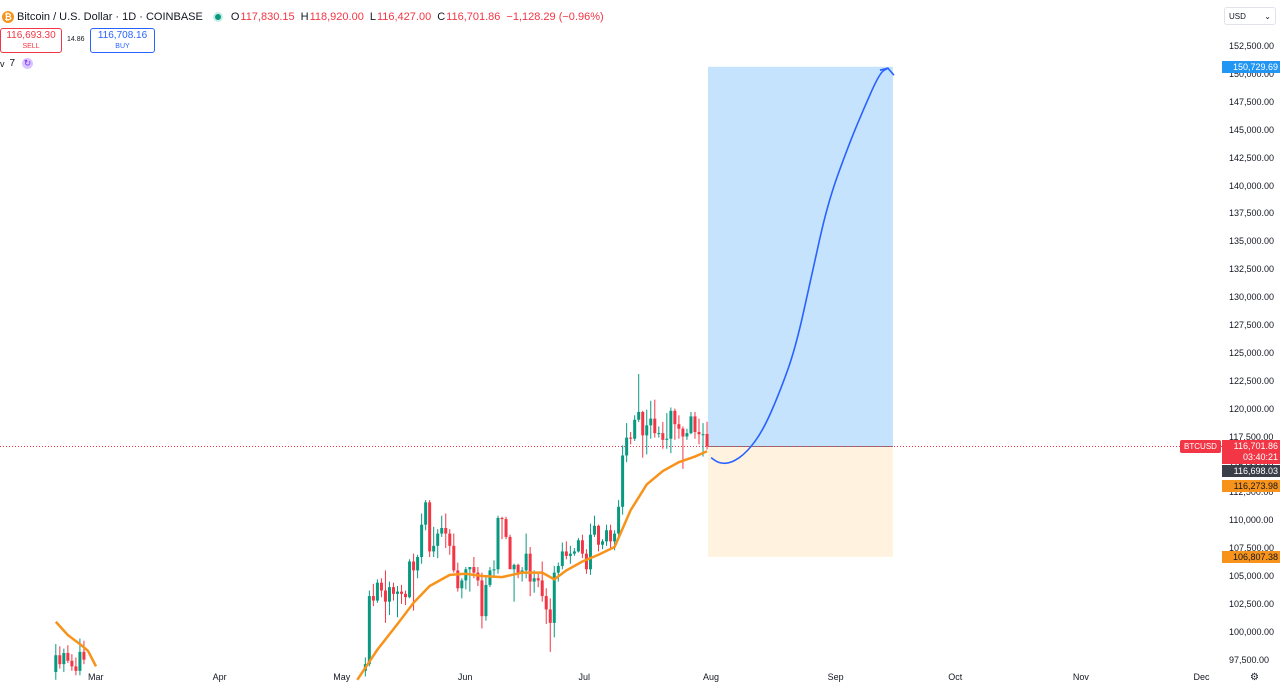  I want to click on low-label: L, so click(372, 17).